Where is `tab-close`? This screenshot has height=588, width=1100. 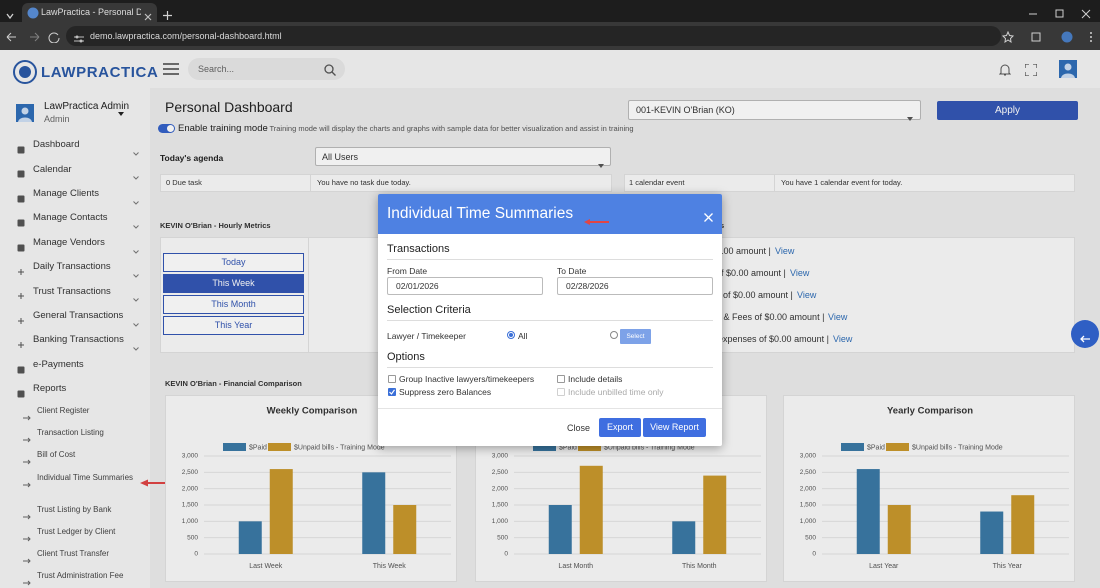 tab-close is located at coordinates (148, 14).